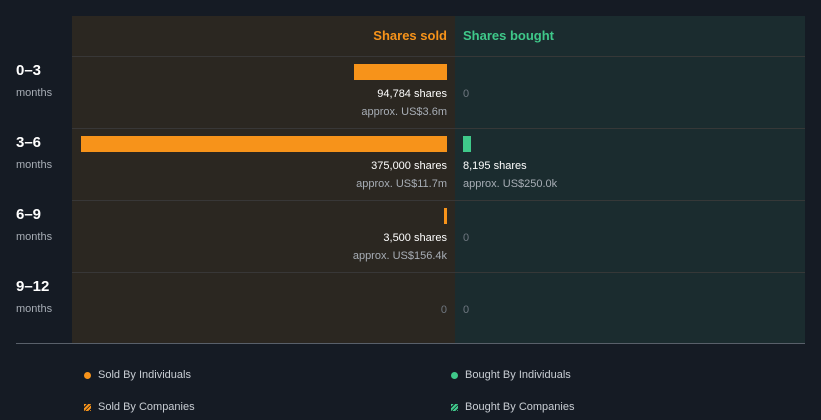 The width and height of the screenshot is (821, 420). Describe the element at coordinates (415, 238) in the screenshot. I see `sold-shares-label: 3,500 shares` at that location.